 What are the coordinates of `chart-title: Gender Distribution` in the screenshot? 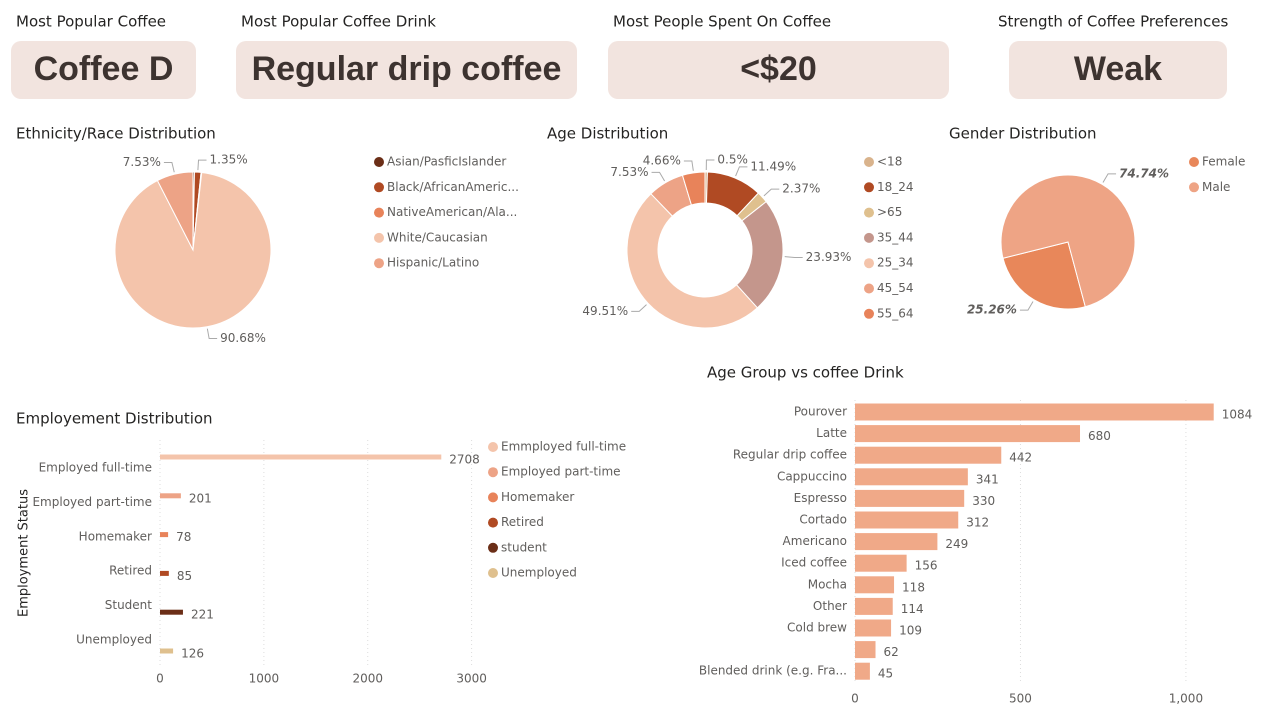 It's located at (1023, 134).